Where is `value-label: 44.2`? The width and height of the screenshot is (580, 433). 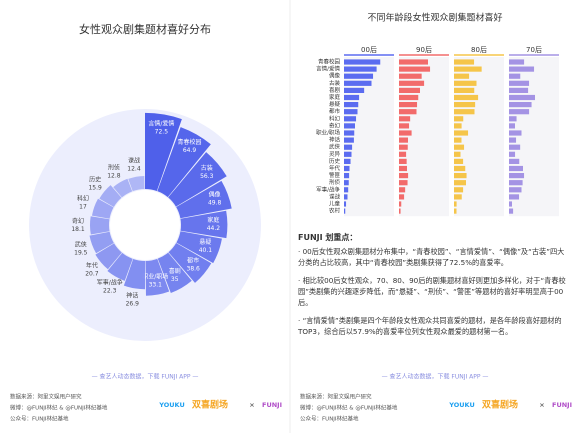
value-label: 44.2 is located at coordinates (214, 228).